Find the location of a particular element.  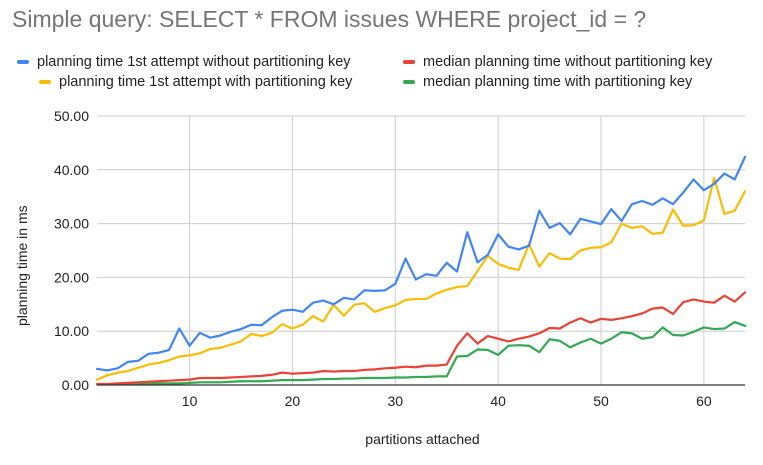

y-tick-label: 40.00 is located at coordinates (71, 170).